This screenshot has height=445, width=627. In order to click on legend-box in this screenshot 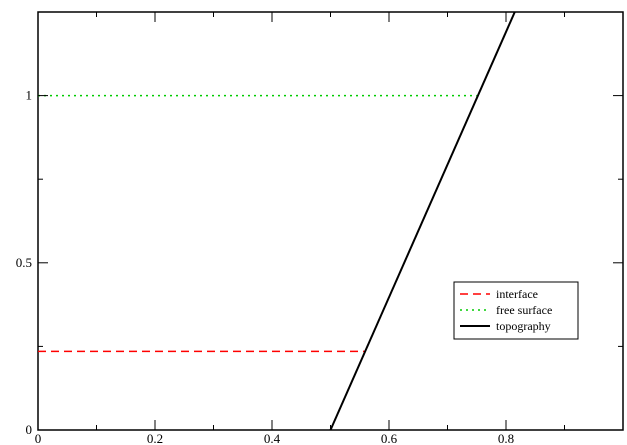, I will do `click(516, 310)`.